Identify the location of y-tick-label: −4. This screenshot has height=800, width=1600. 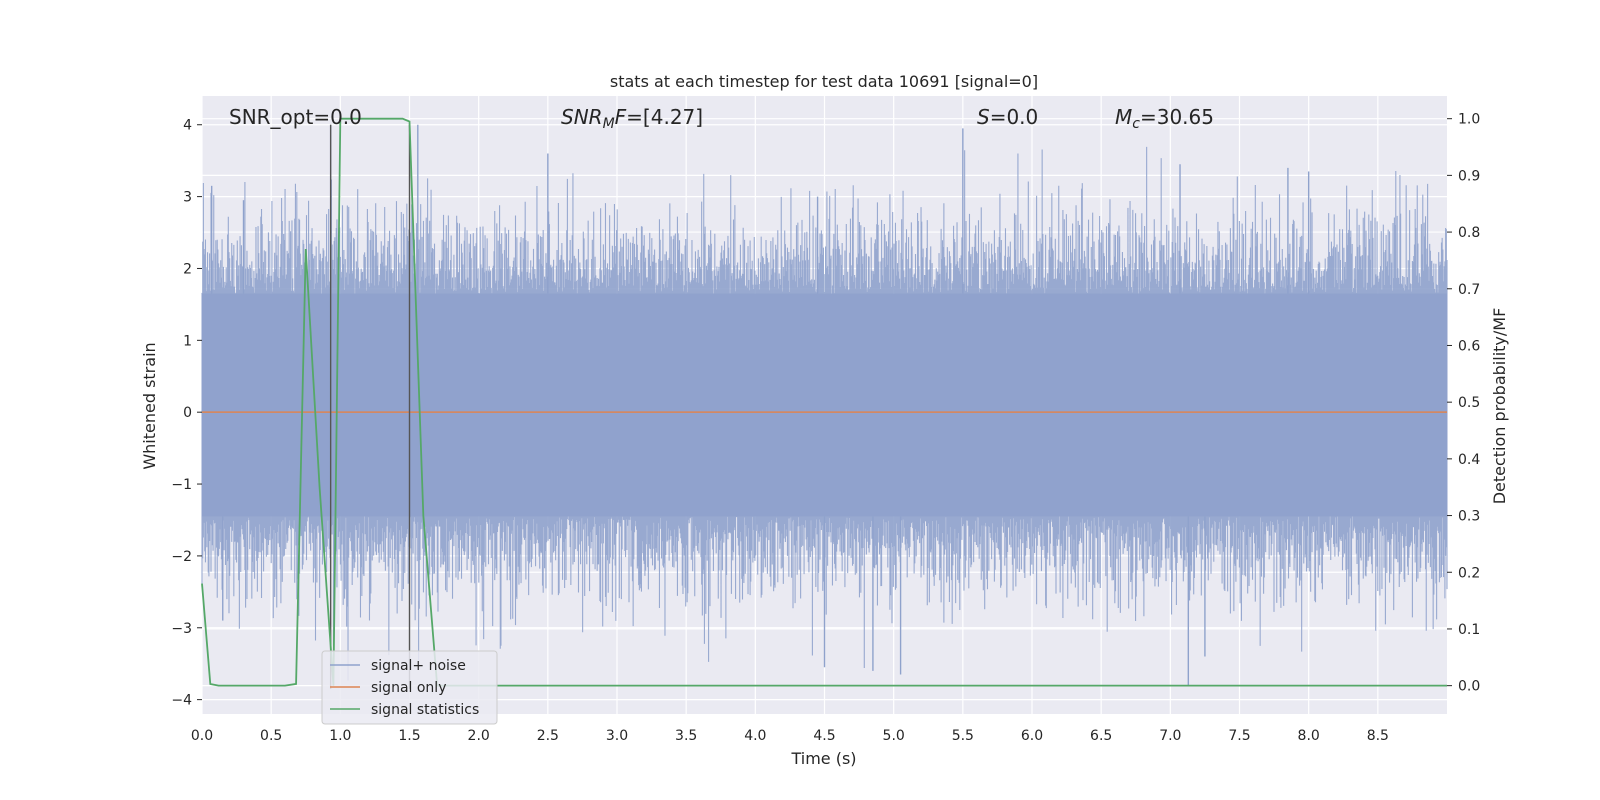
(181, 701).